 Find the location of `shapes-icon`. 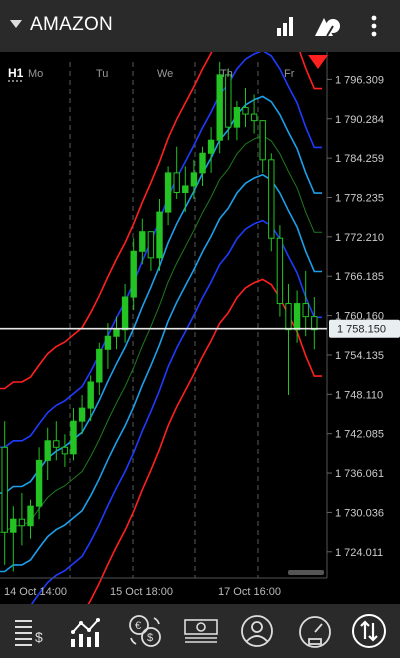

shapes-icon is located at coordinates (327, 26).